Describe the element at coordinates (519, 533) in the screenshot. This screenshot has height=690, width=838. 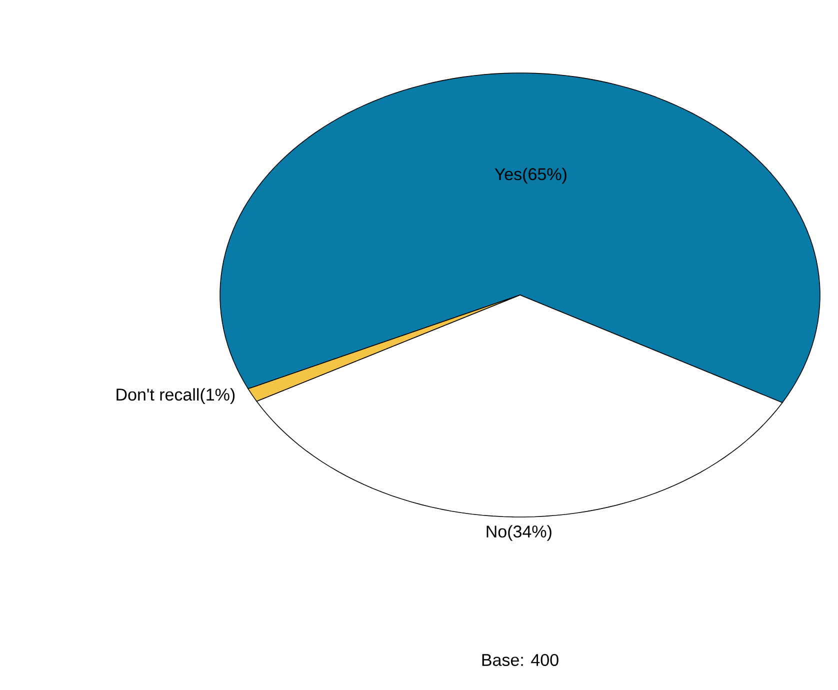
I see `slice-label: No(34%)` at that location.